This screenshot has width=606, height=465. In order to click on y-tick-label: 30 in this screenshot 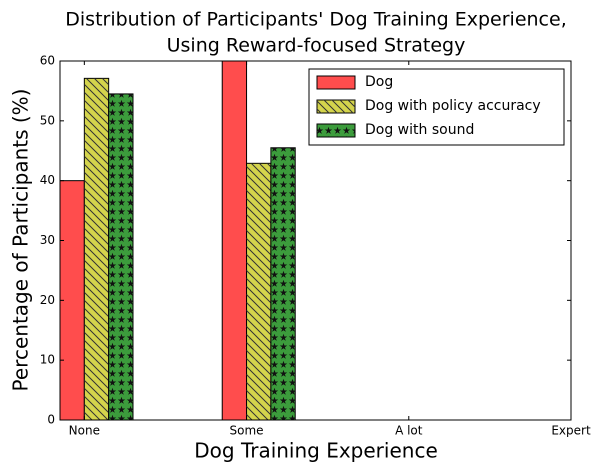, I will do `click(47, 240)`.